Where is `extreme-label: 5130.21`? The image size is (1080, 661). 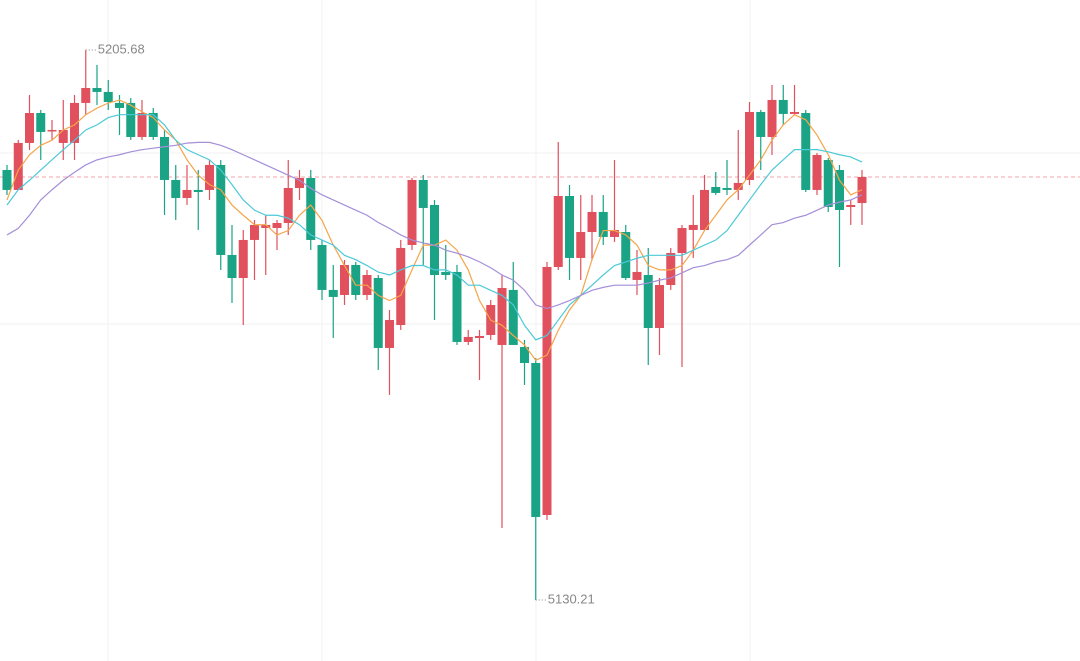 extreme-label: 5130.21 is located at coordinates (571, 598).